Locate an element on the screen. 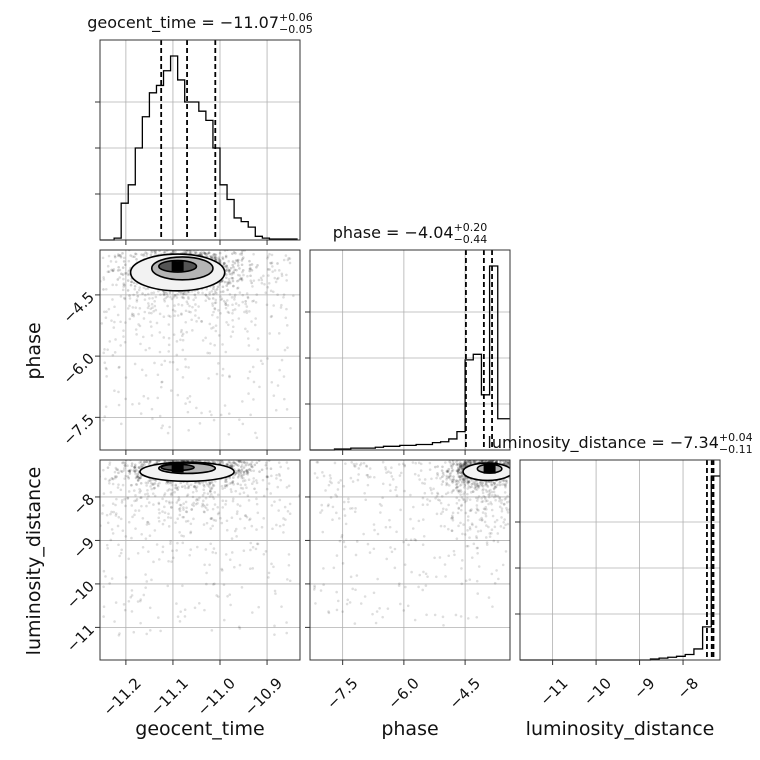 Image resolution: width=760 pixels, height=760 pixels. title-minus-error: −0.11 is located at coordinates (736, 449).